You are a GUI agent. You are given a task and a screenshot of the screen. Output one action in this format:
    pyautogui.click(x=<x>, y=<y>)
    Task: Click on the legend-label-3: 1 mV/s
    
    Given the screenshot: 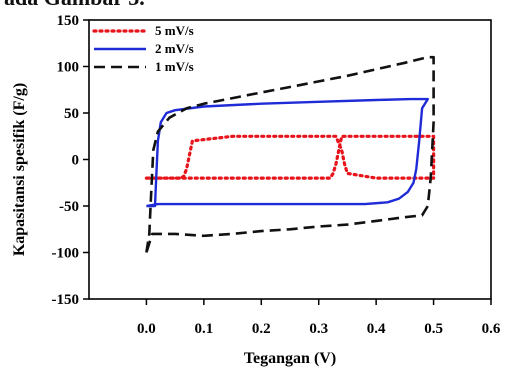 What is the action you would take?
    pyautogui.click(x=174, y=66)
    